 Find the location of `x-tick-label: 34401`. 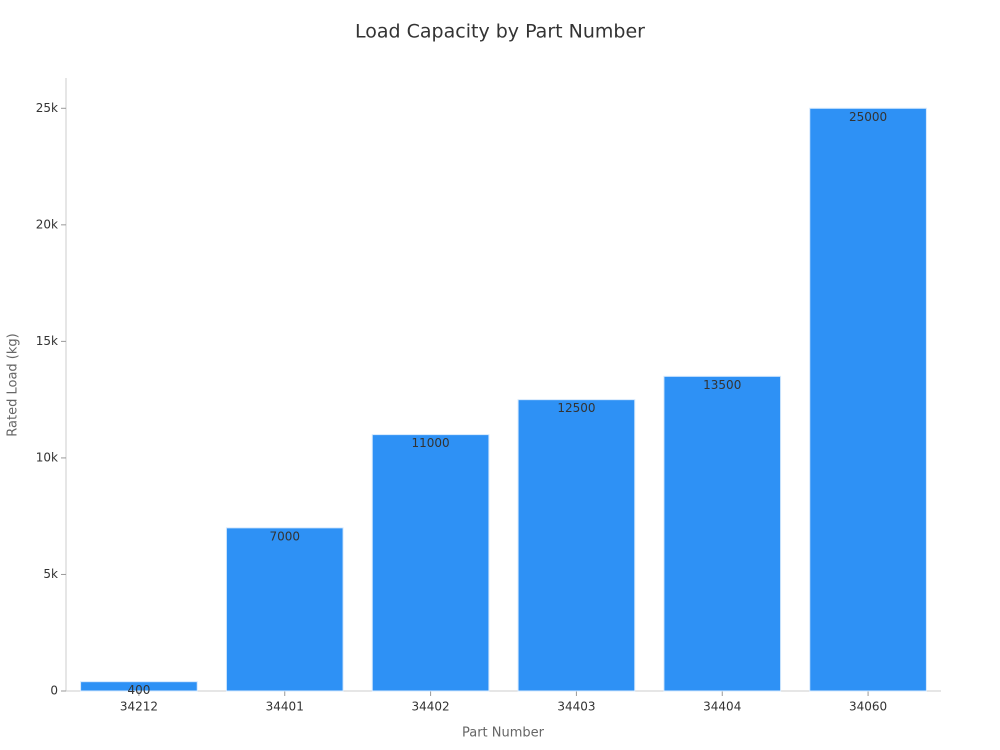

x-tick-label: 34401 is located at coordinates (285, 707).